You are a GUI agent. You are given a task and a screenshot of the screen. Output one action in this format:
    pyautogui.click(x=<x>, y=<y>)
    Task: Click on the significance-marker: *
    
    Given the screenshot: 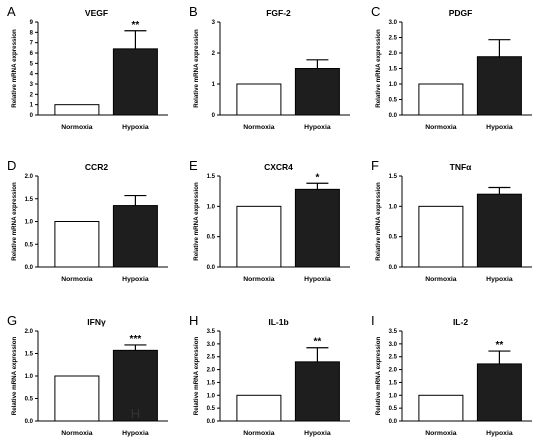 What is the action you would take?
    pyautogui.click(x=317, y=177)
    